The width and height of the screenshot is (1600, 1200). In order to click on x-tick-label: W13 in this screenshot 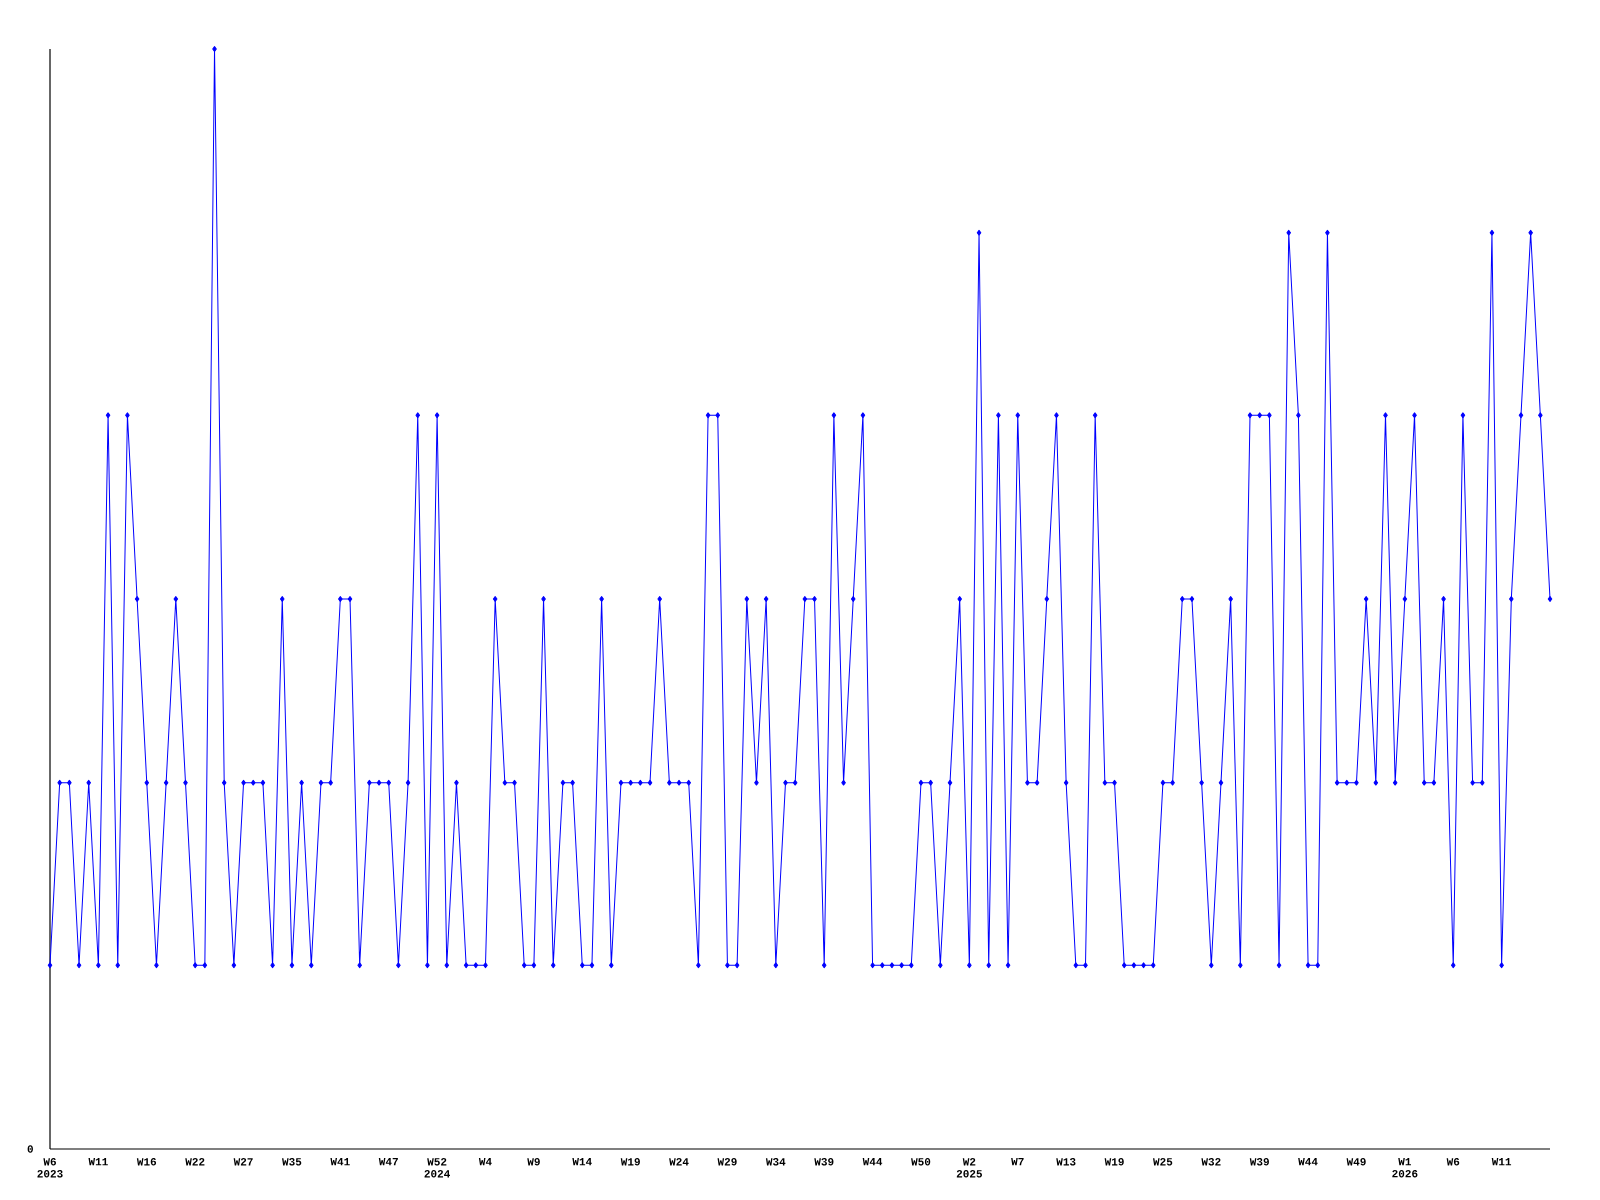, I will do `click(1066, 1162)`.